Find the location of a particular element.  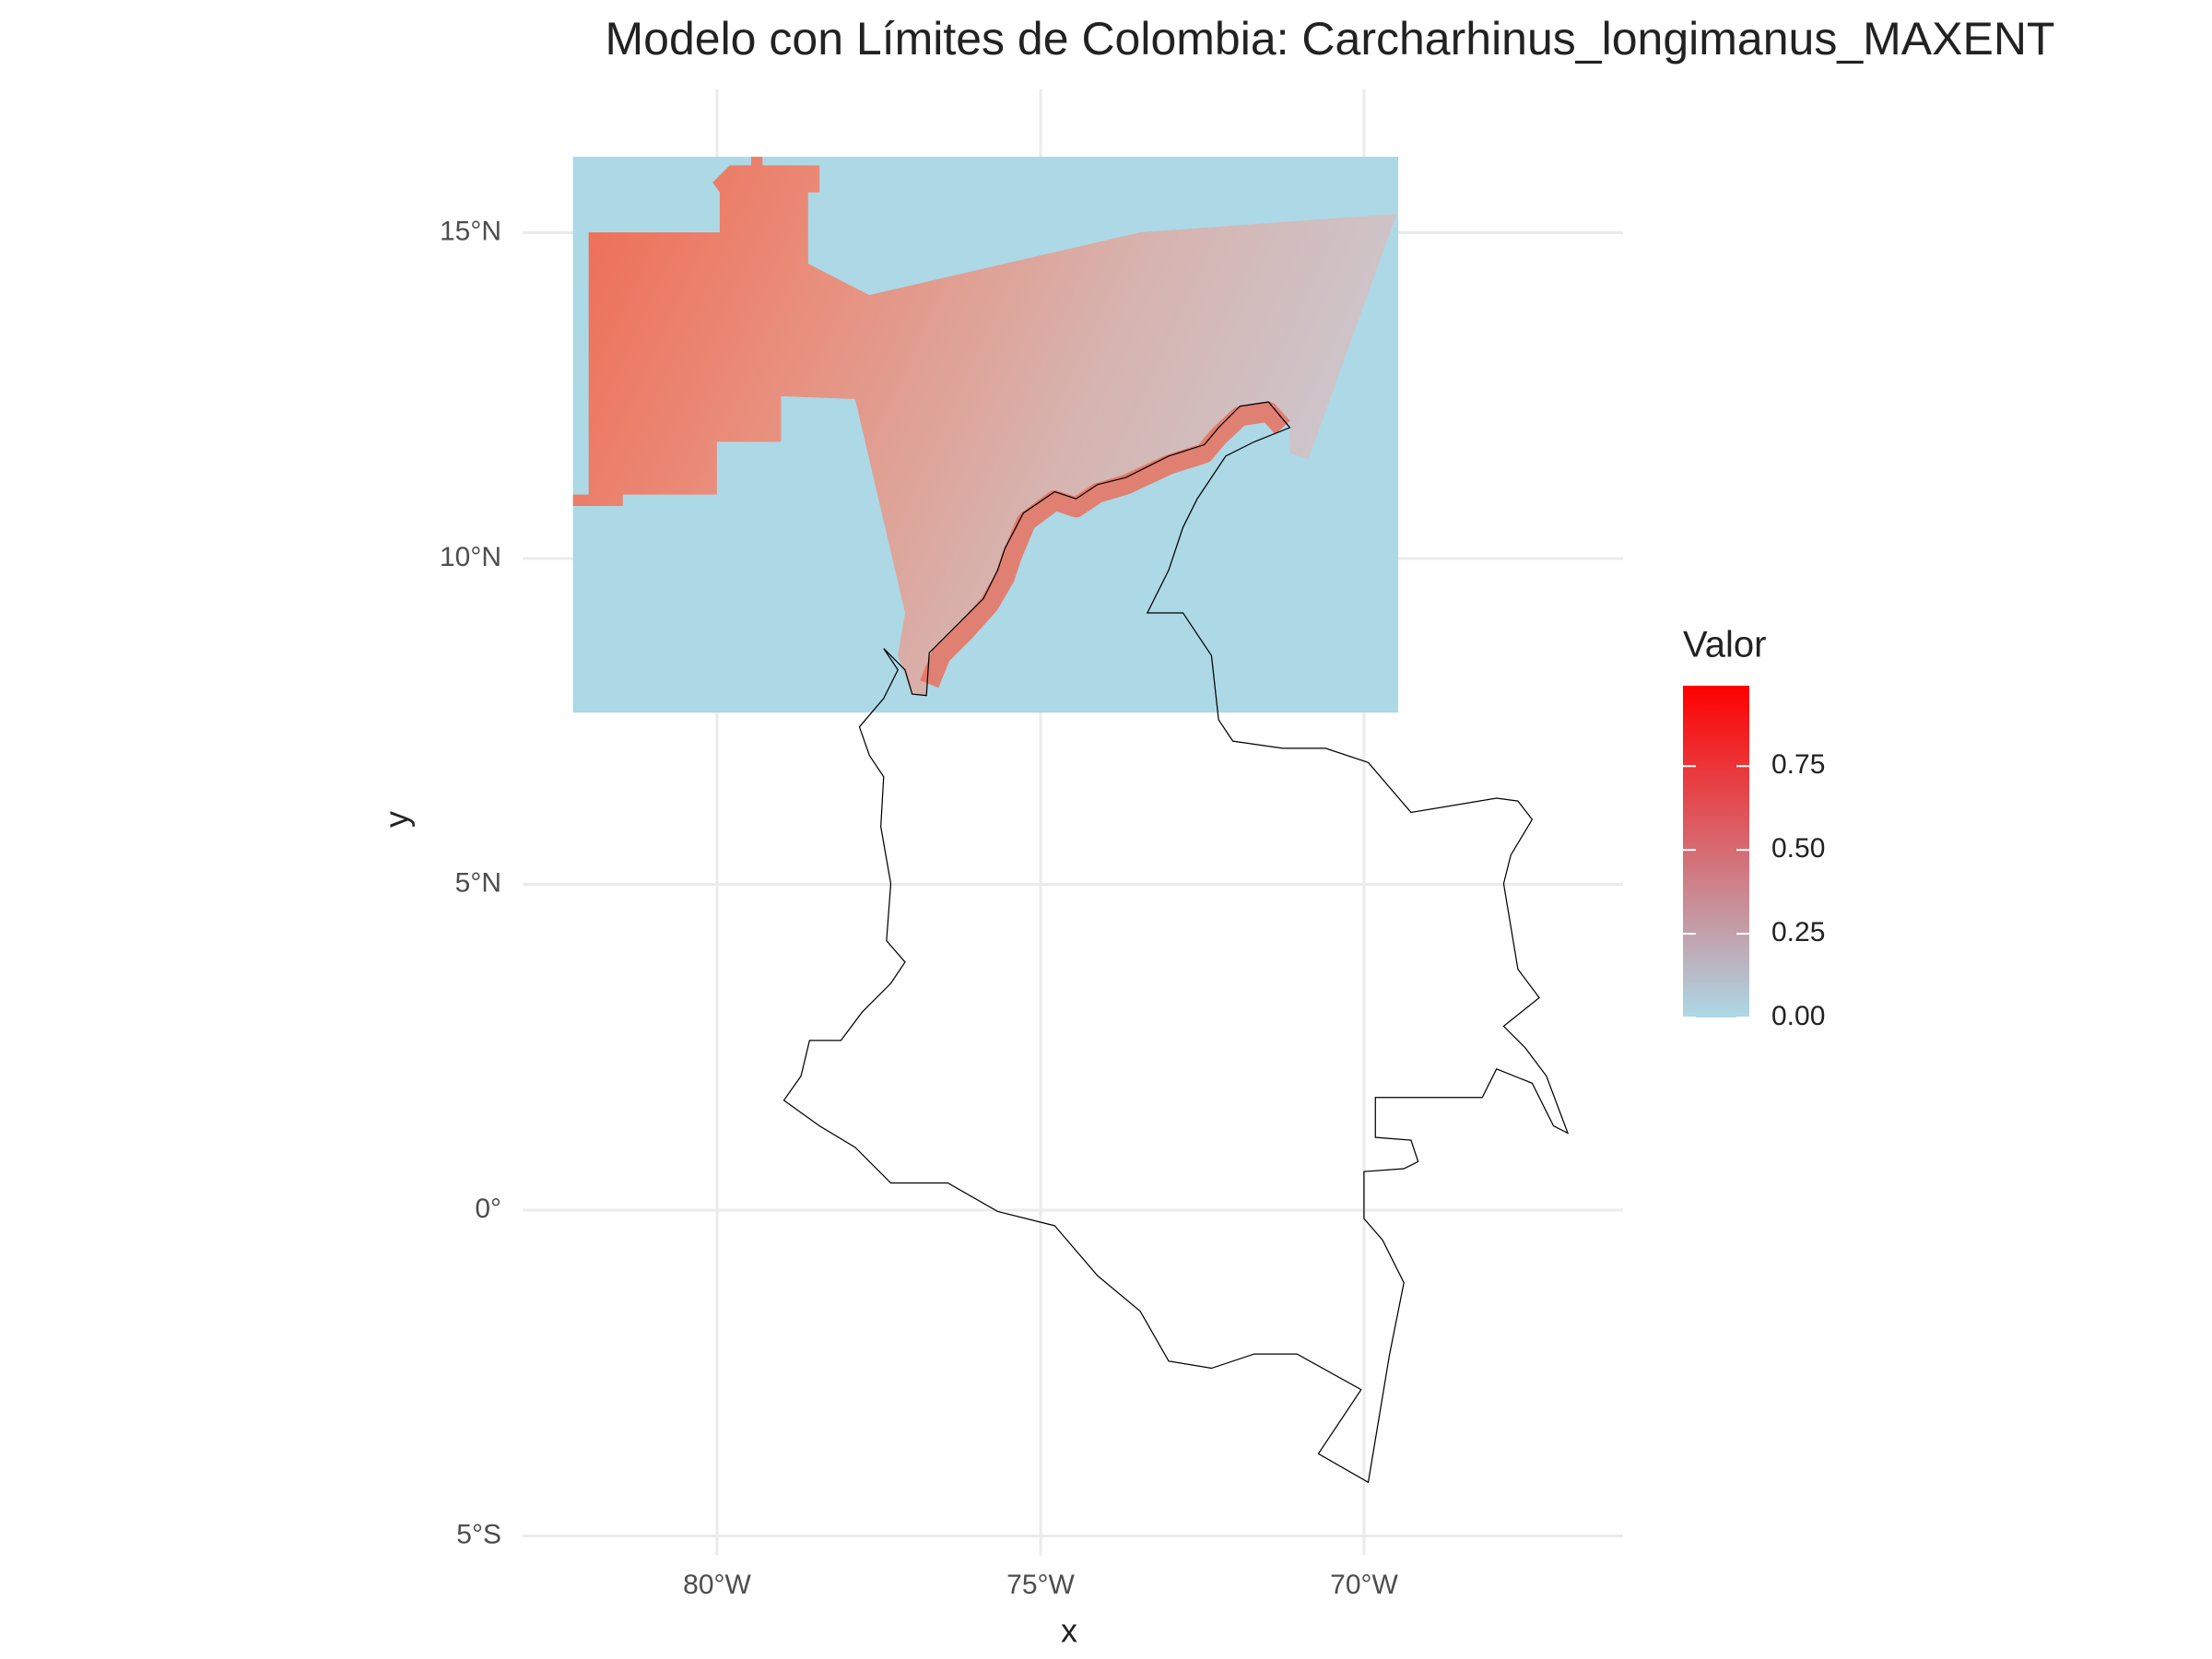

x-tick-label: 75°W is located at coordinates (1040, 1585).